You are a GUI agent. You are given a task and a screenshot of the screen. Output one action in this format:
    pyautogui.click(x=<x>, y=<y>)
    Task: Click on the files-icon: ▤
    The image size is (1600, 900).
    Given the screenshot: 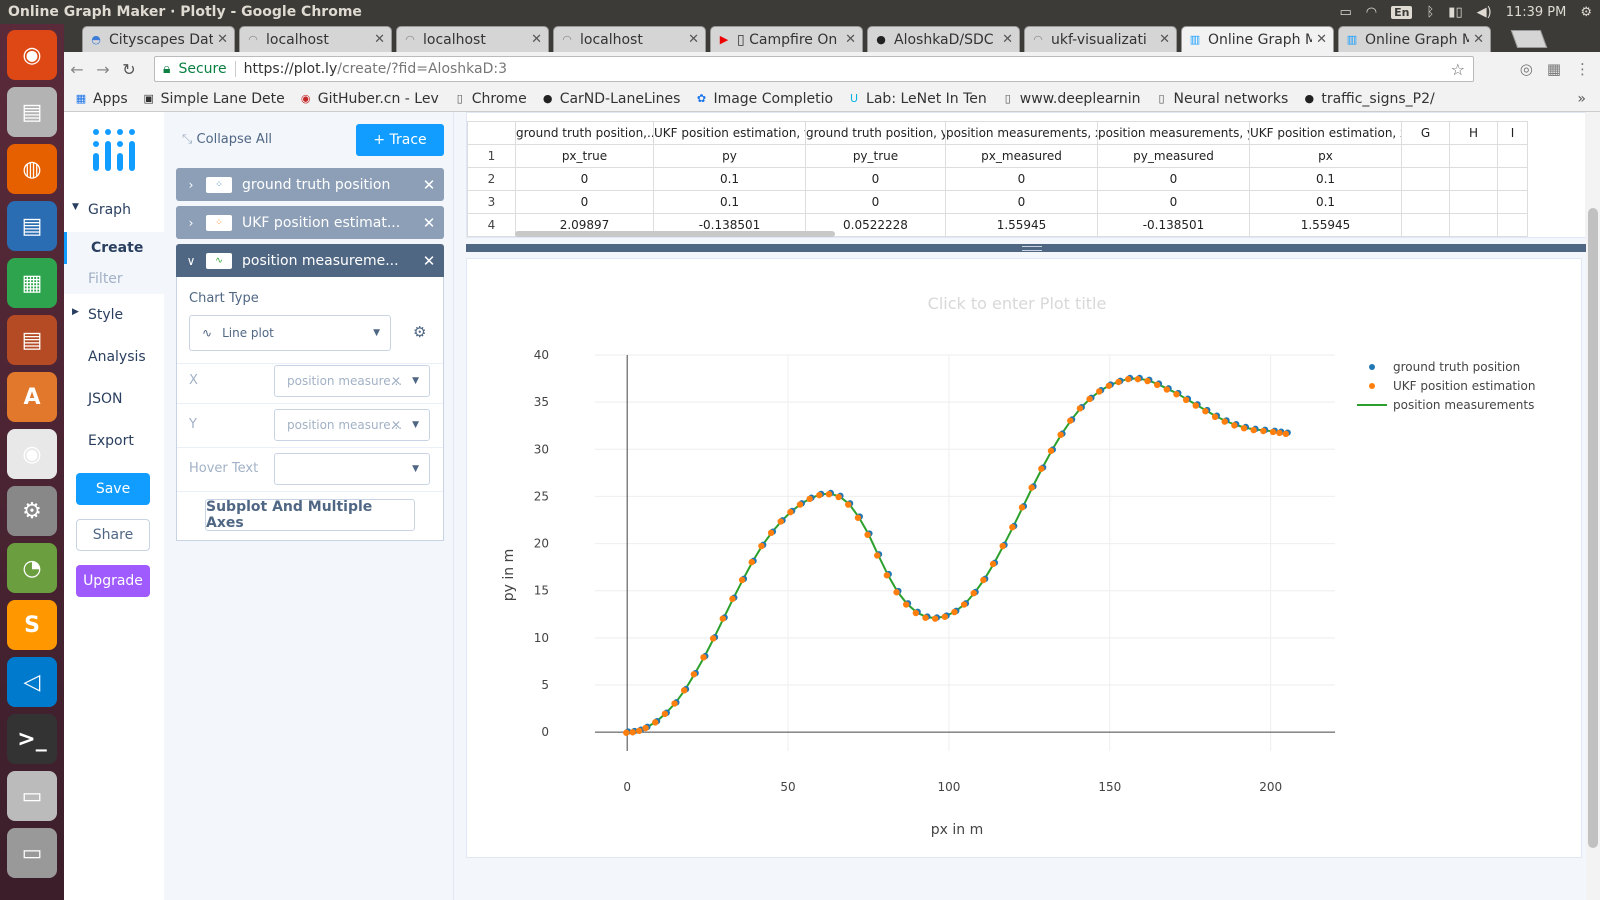 What is the action you would take?
    pyautogui.click(x=32, y=112)
    